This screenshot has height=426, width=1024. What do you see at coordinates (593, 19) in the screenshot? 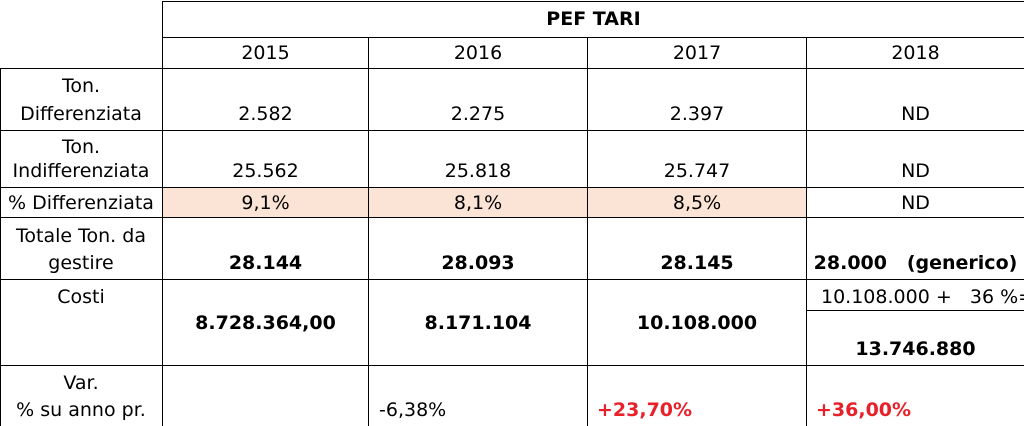
I see `table-title: PEF TARI` at bounding box center [593, 19].